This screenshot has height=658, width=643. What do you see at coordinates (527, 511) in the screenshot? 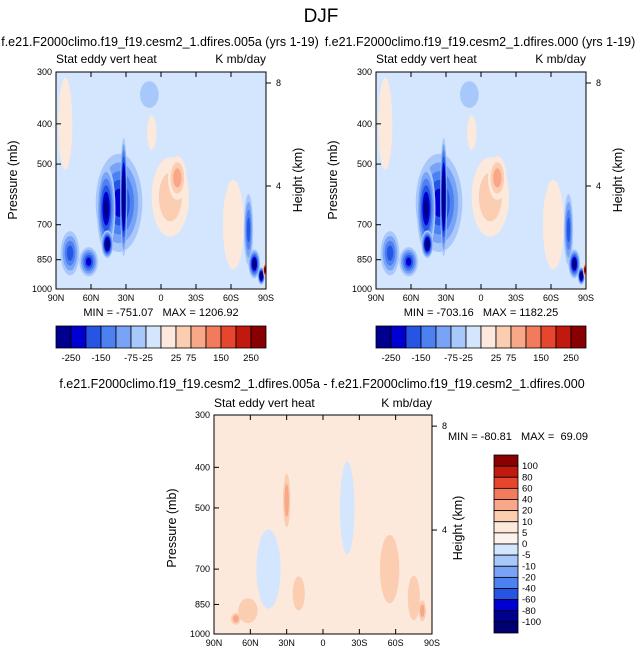
I see `colorbar-label: 20` at bounding box center [527, 511].